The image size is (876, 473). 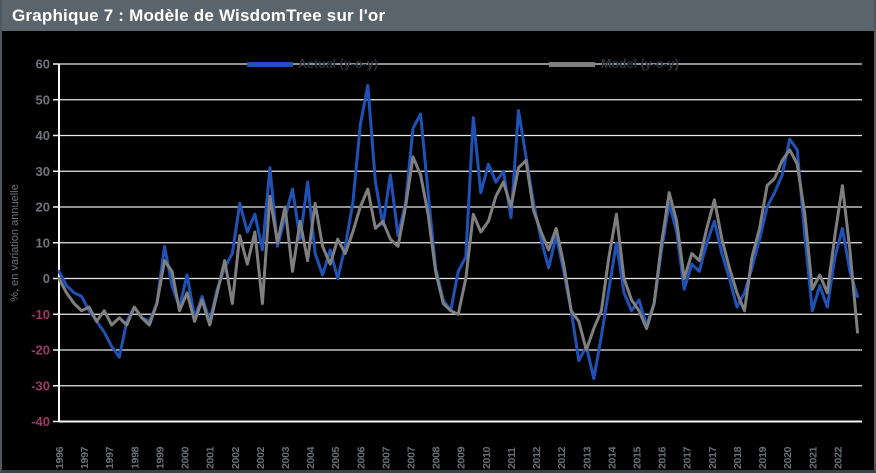 What do you see at coordinates (15, 243) in the screenshot?
I see `y-axis-title: %, en variation annuelle` at bounding box center [15, 243].